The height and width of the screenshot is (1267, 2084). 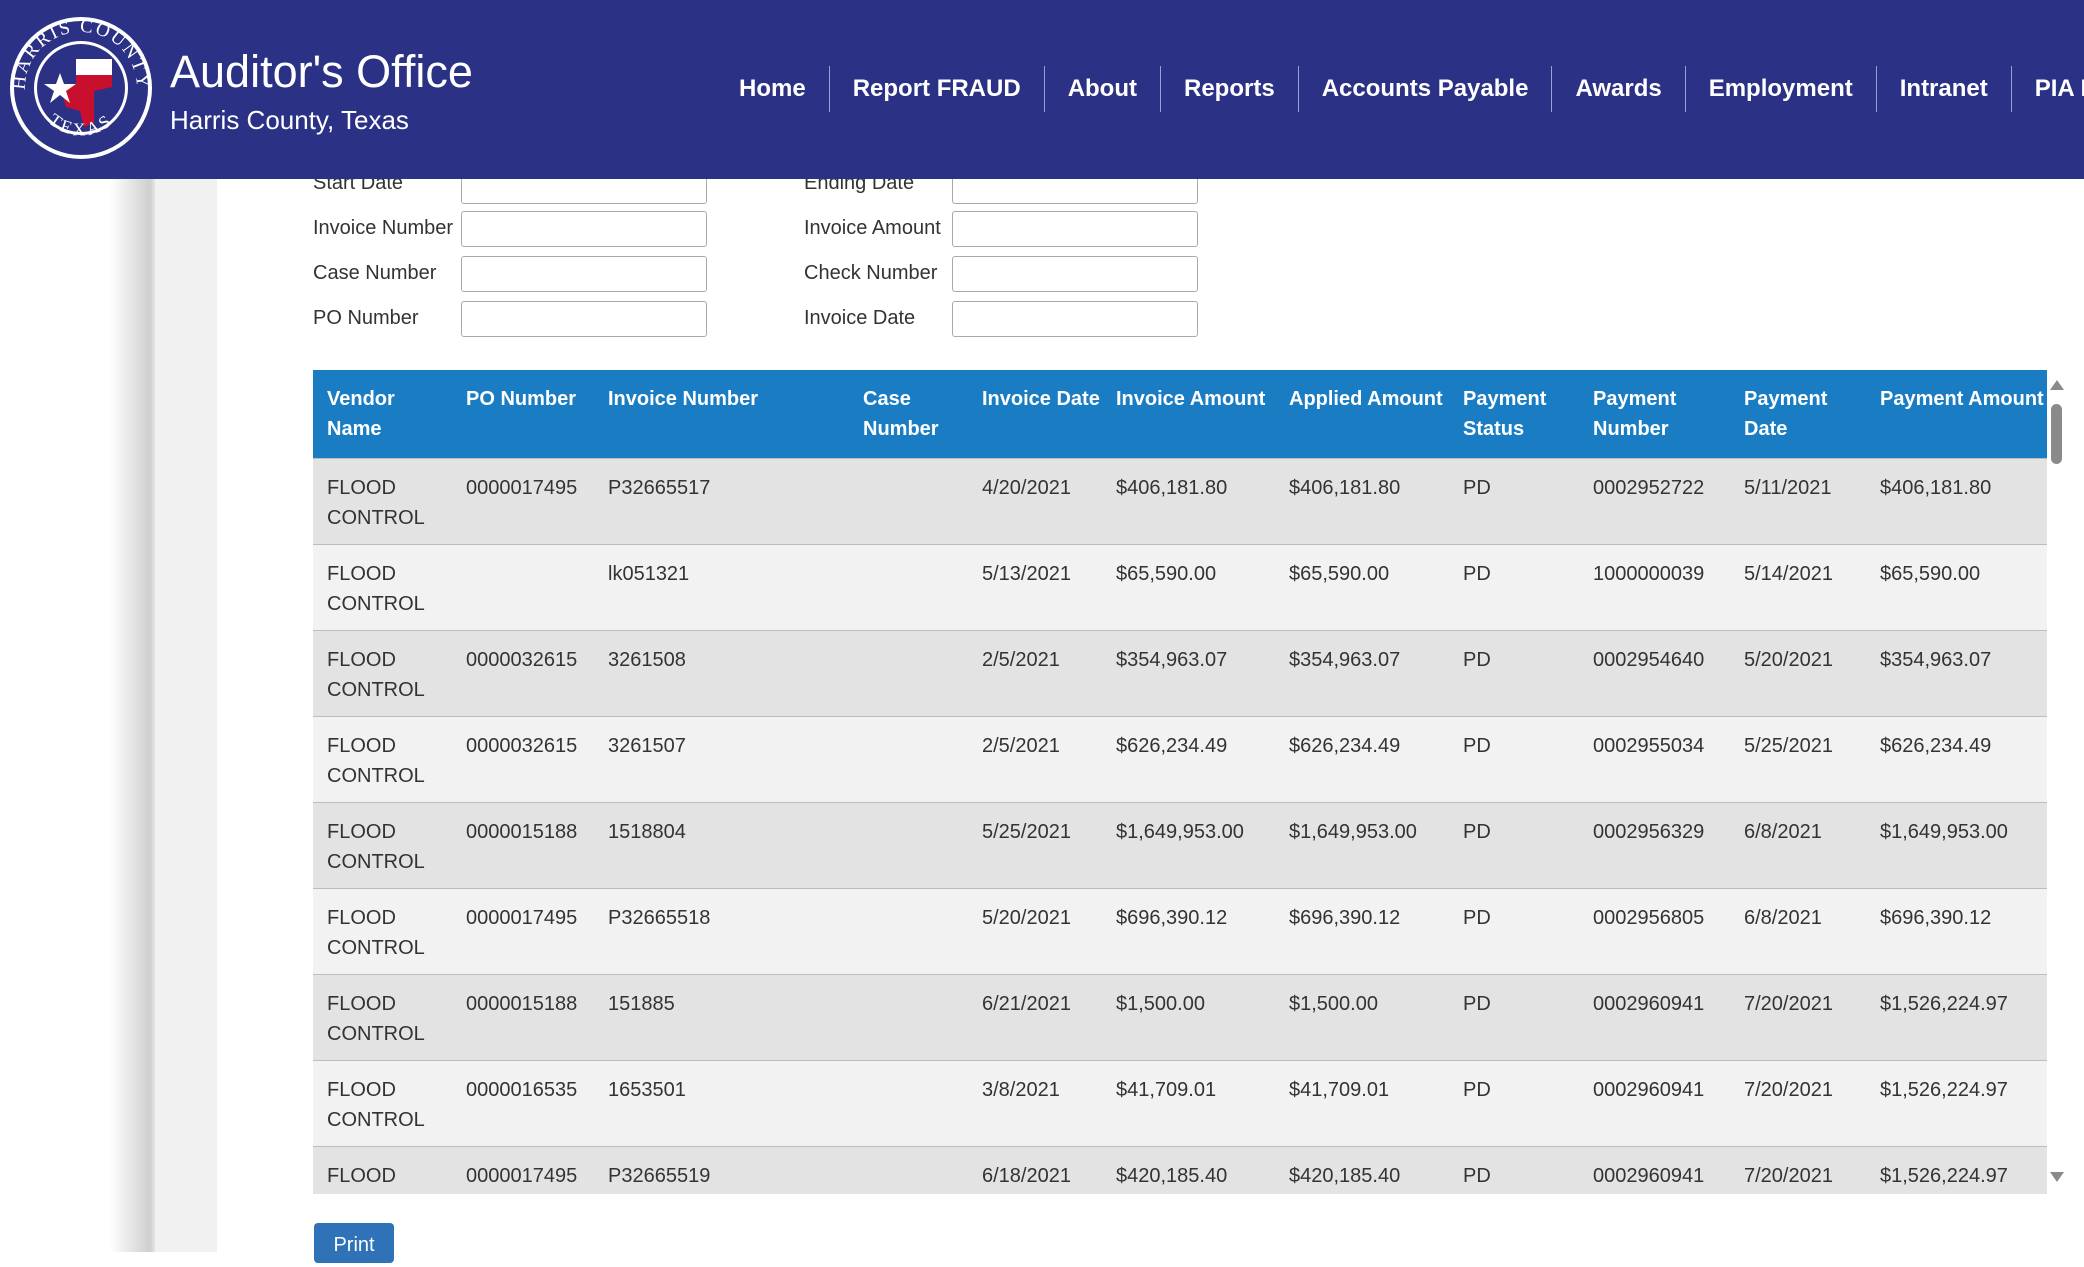 What do you see at coordinates (1424, 89) in the screenshot?
I see `nav-item-accounts-payable: Accounts Payable` at bounding box center [1424, 89].